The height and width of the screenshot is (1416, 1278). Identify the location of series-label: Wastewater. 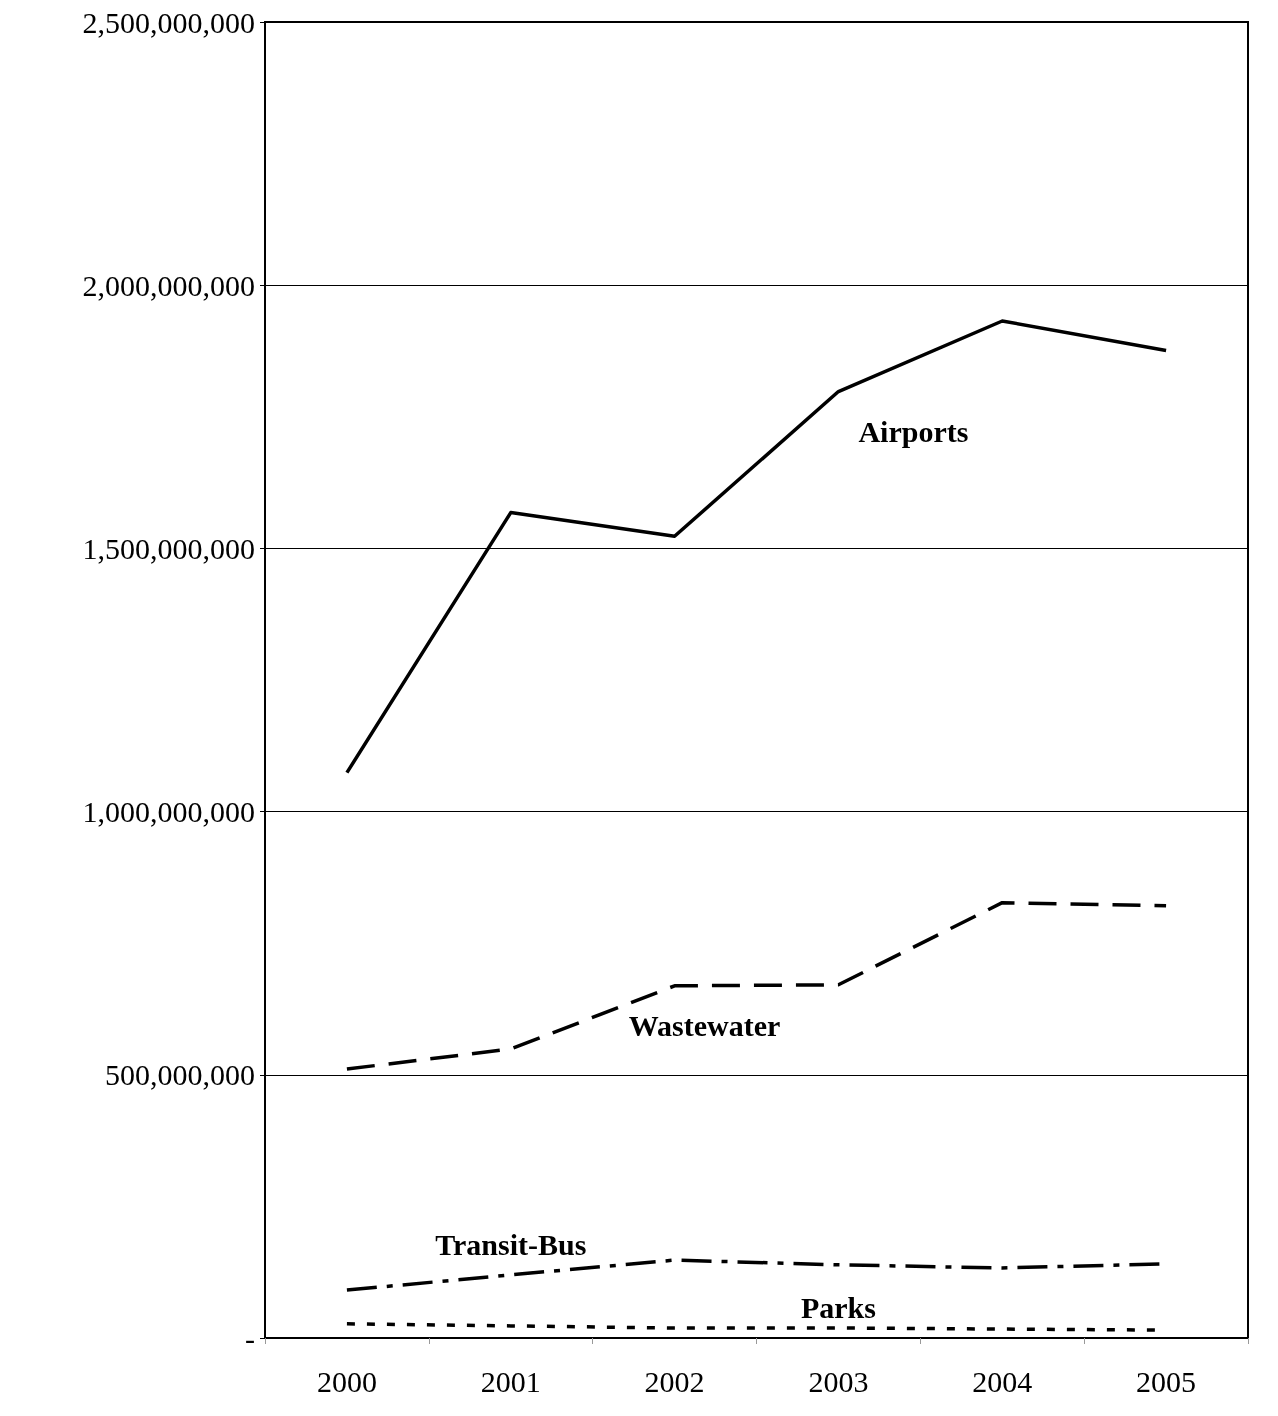
(704, 1026).